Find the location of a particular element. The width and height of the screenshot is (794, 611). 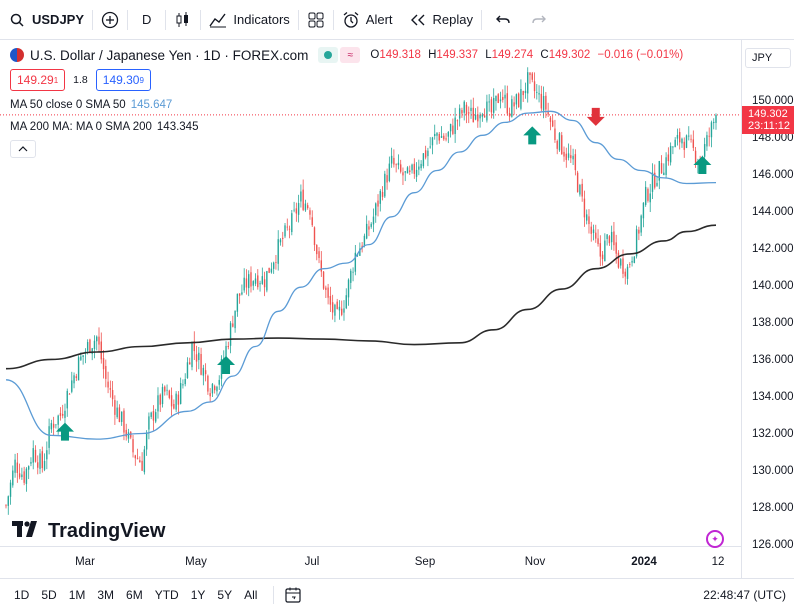

time-tick: May is located at coordinates (196, 562).